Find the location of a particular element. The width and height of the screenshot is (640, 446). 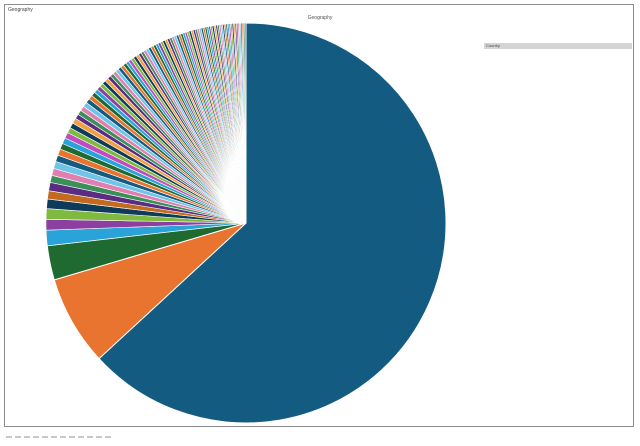

legend-item is located at coordinates (558, 410).